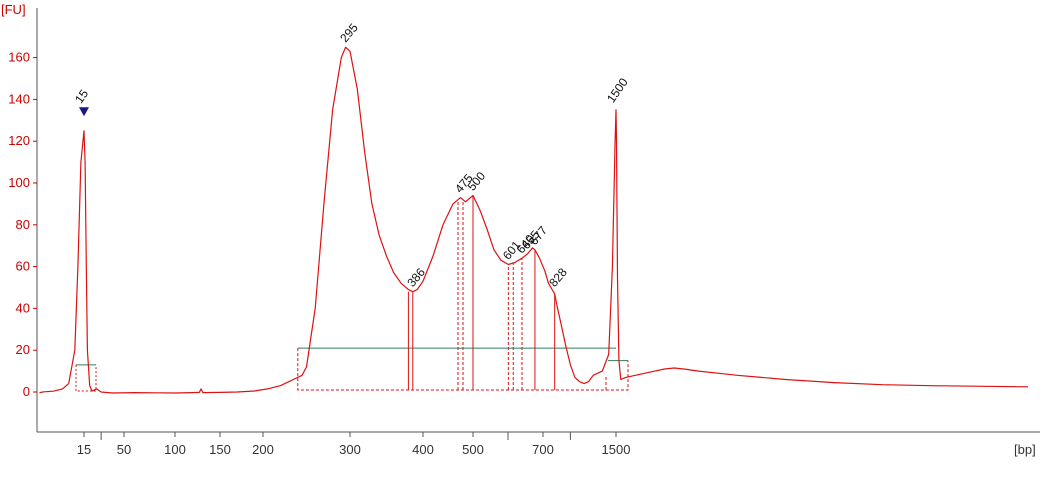  What do you see at coordinates (23, 224) in the screenshot?
I see `y-tick-label: 80` at bounding box center [23, 224].